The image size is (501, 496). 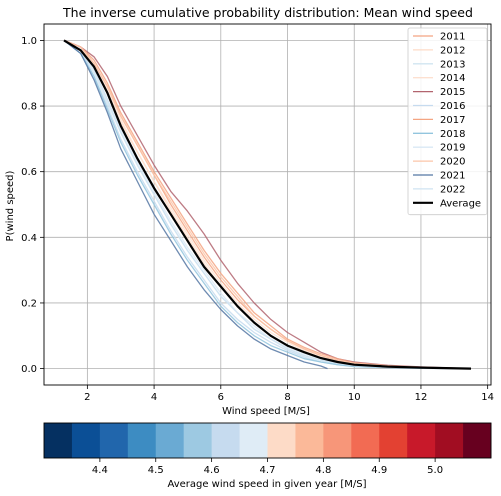 I want to click on legend-label: 2019, so click(x=452, y=148).